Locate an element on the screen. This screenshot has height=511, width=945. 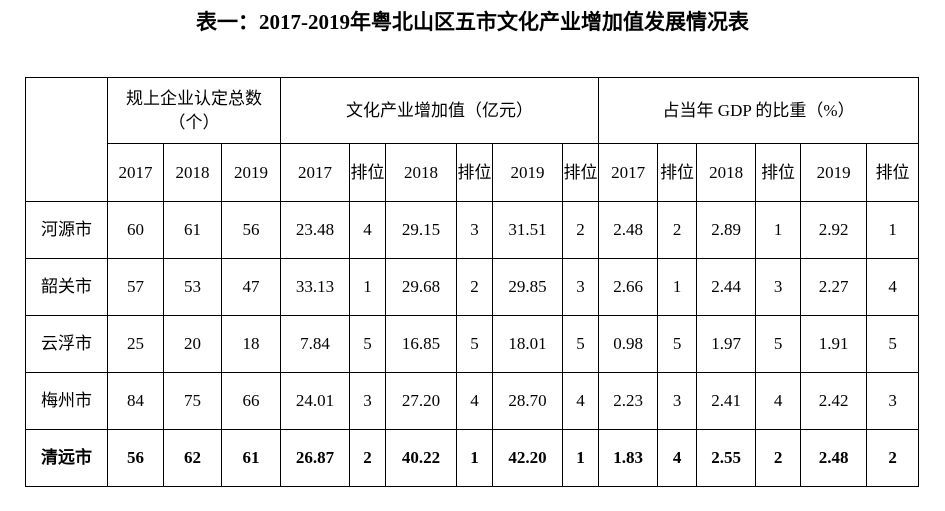
data-cell: 2.42 is located at coordinates (834, 401).